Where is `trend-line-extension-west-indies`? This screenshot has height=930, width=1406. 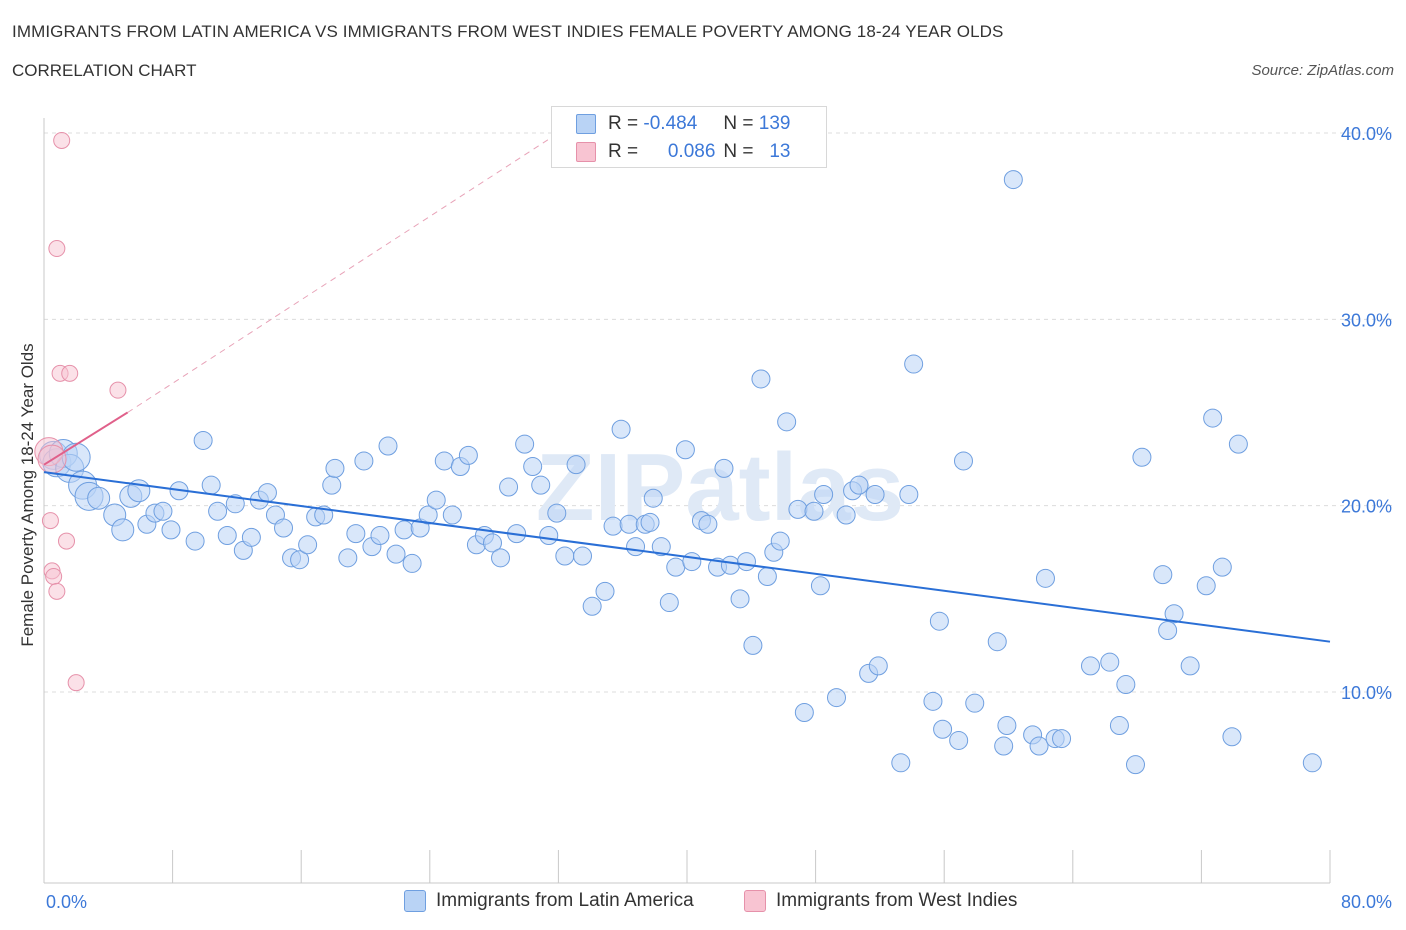
trend-line-extension-west-indies is located at coordinates (343, 272).